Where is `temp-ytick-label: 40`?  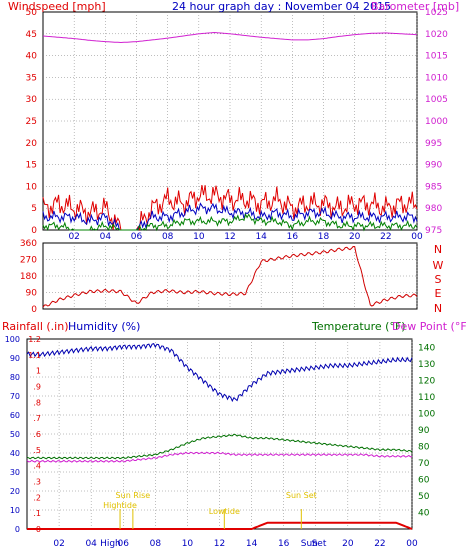
temp-ytick-label: 40 is located at coordinates (424, 513).